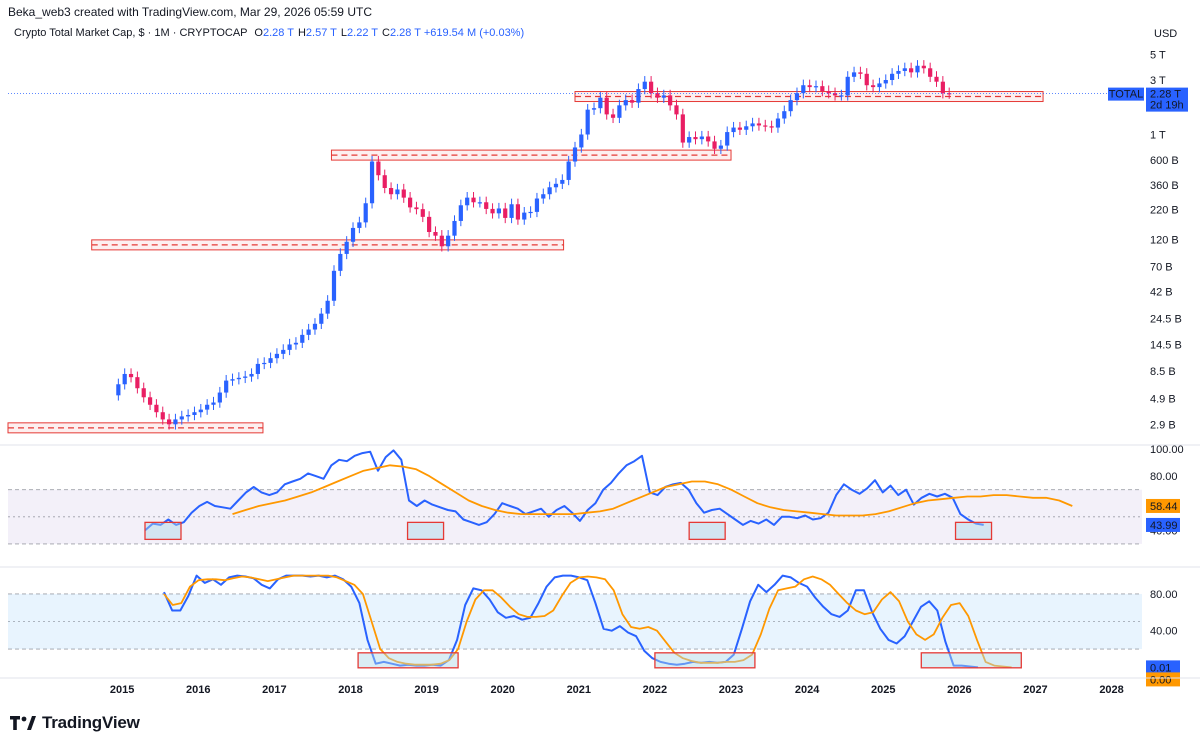  Describe the element at coordinates (278, 33) in the screenshot. I see `ohlc-value: 2.28 T` at that location.